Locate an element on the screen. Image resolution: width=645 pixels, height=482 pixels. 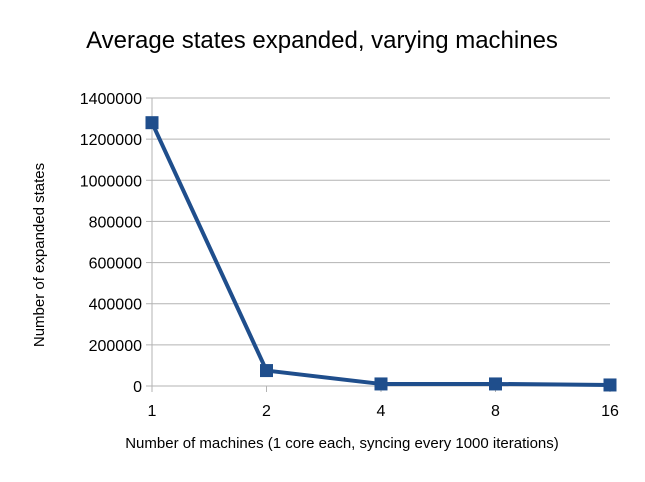
y-tick-label: 200000 is located at coordinates (115, 346).